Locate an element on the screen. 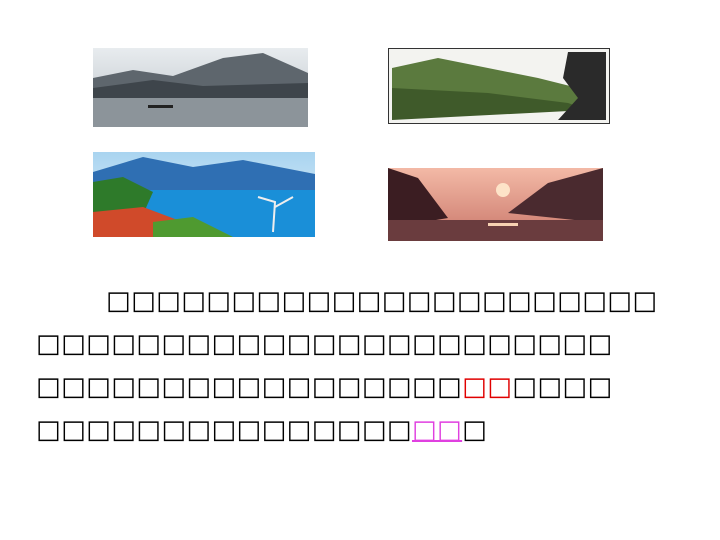 This screenshot has height=540, width=720. text-segment: □□□□□□□□□□□□□□□ is located at coordinates (224, 430).